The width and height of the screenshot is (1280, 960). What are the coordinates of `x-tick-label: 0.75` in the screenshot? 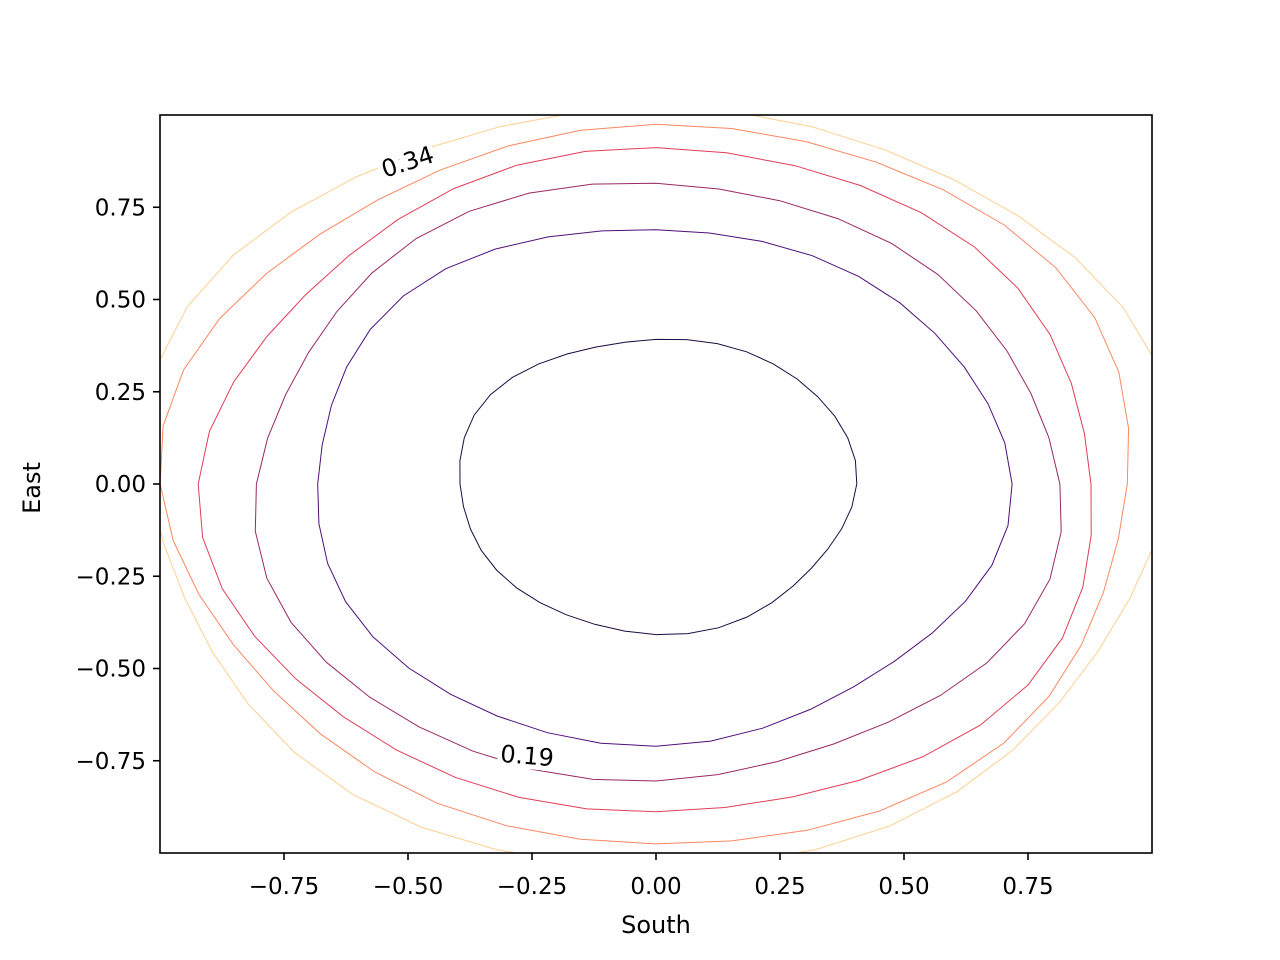 It's located at (1027, 887).